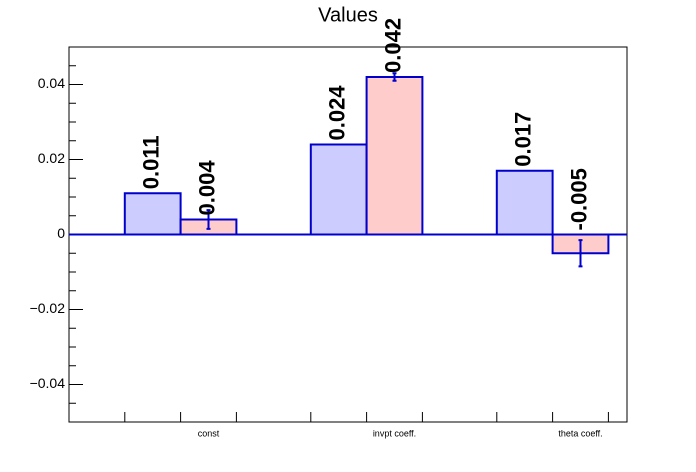  What do you see at coordinates (580, 433) in the screenshot?
I see `x-tick-label: theta coeff.` at bounding box center [580, 433].